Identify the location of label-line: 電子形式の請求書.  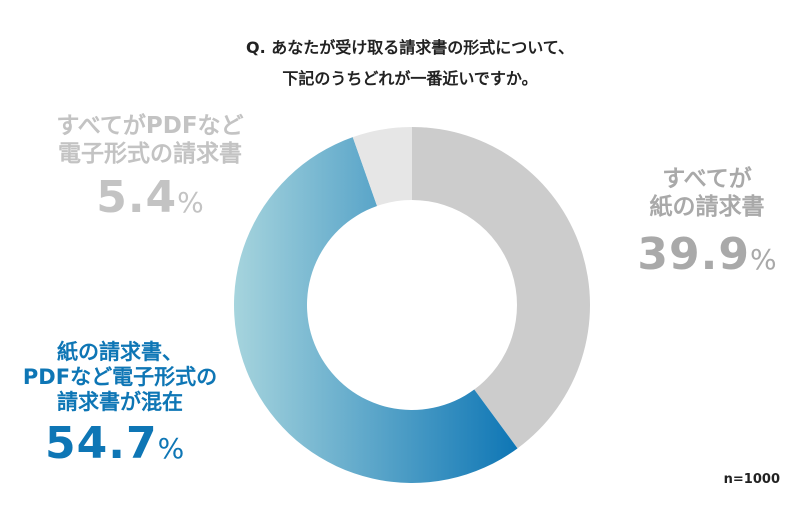
(150, 153).